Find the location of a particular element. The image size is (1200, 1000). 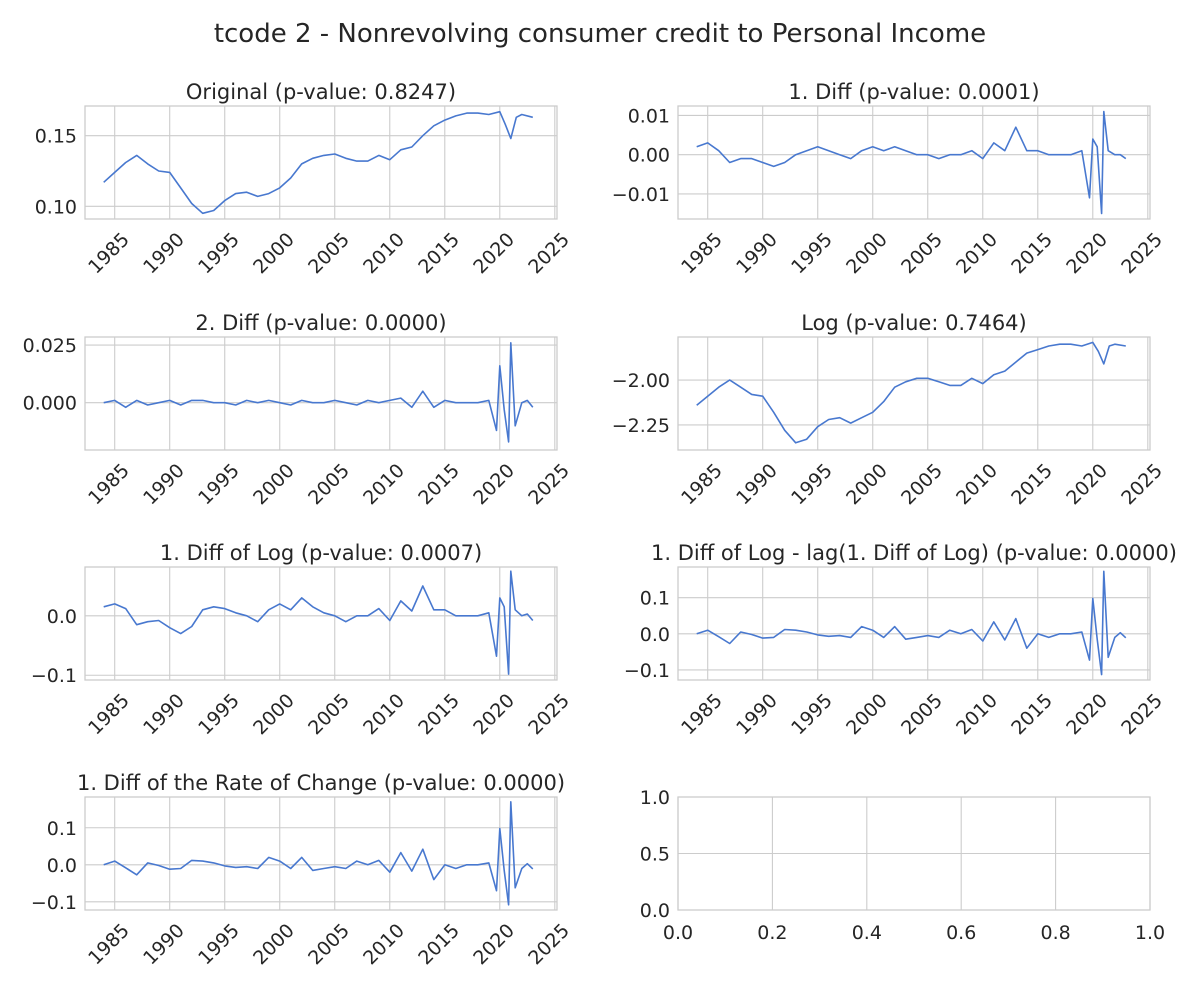

x-tick-label: 0.8 is located at coordinates (1055, 933).